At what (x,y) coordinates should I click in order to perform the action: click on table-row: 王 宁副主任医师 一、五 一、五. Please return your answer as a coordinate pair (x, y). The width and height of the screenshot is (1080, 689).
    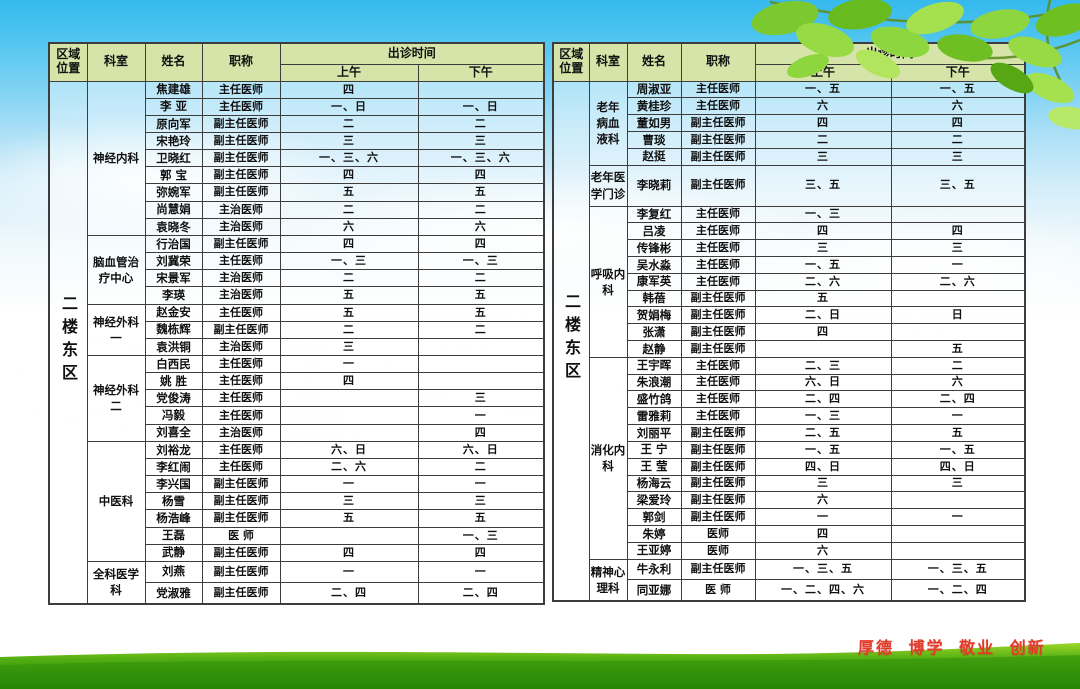
    Looking at the image, I should click on (789, 449).